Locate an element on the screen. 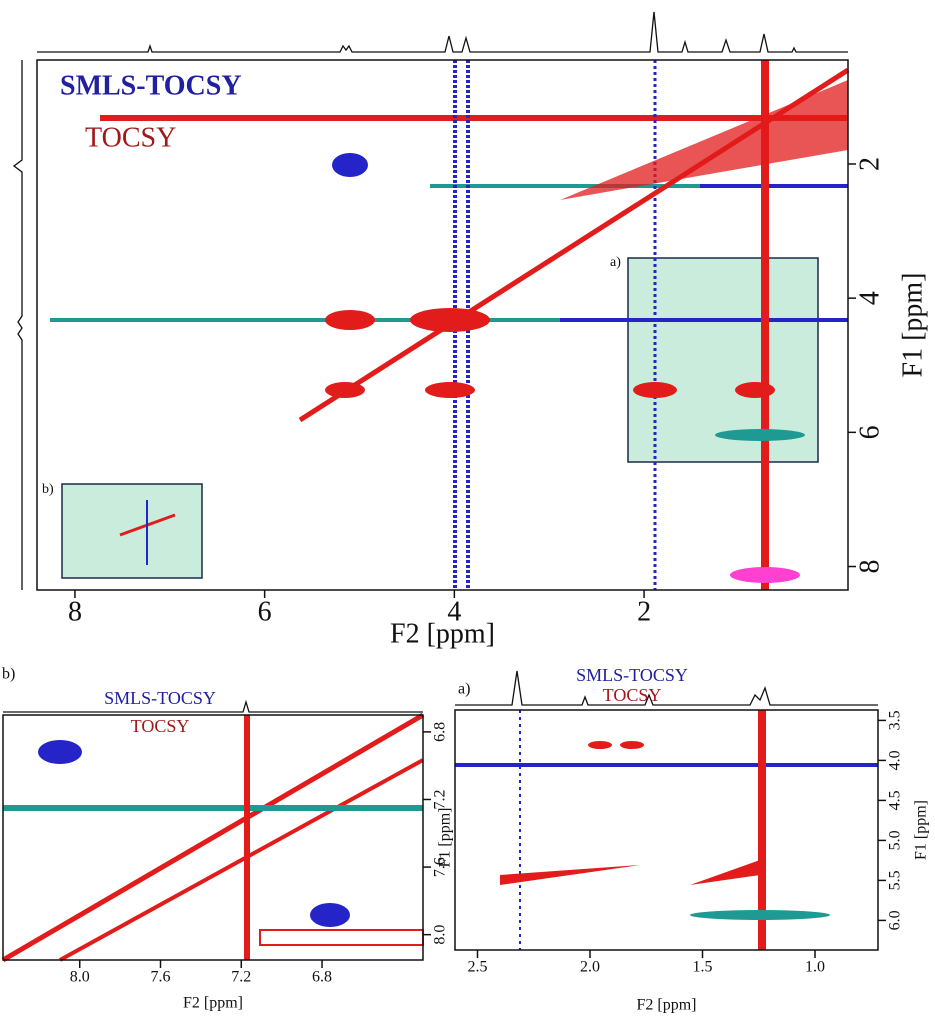  y-tick-label: 4 is located at coordinates (869, 298).